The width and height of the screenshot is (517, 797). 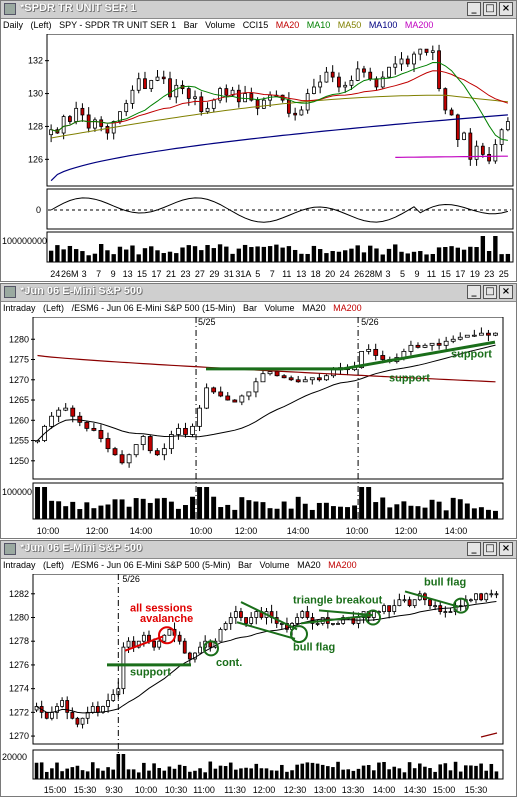 I want to click on triangle-circle, so click(x=373, y=617).